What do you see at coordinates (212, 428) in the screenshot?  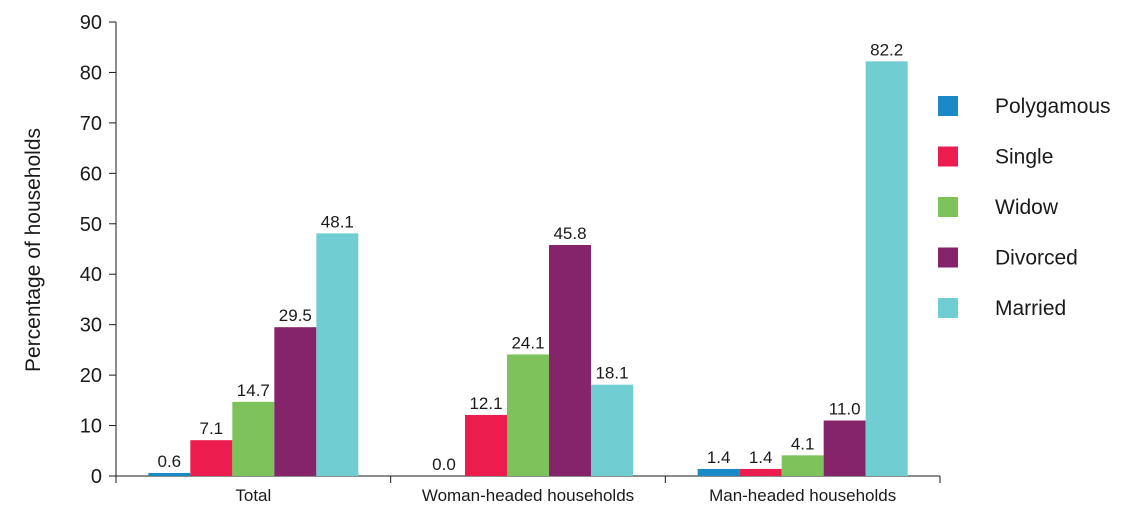 I see `data-label: 7.1` at bounding box center [212, 428].